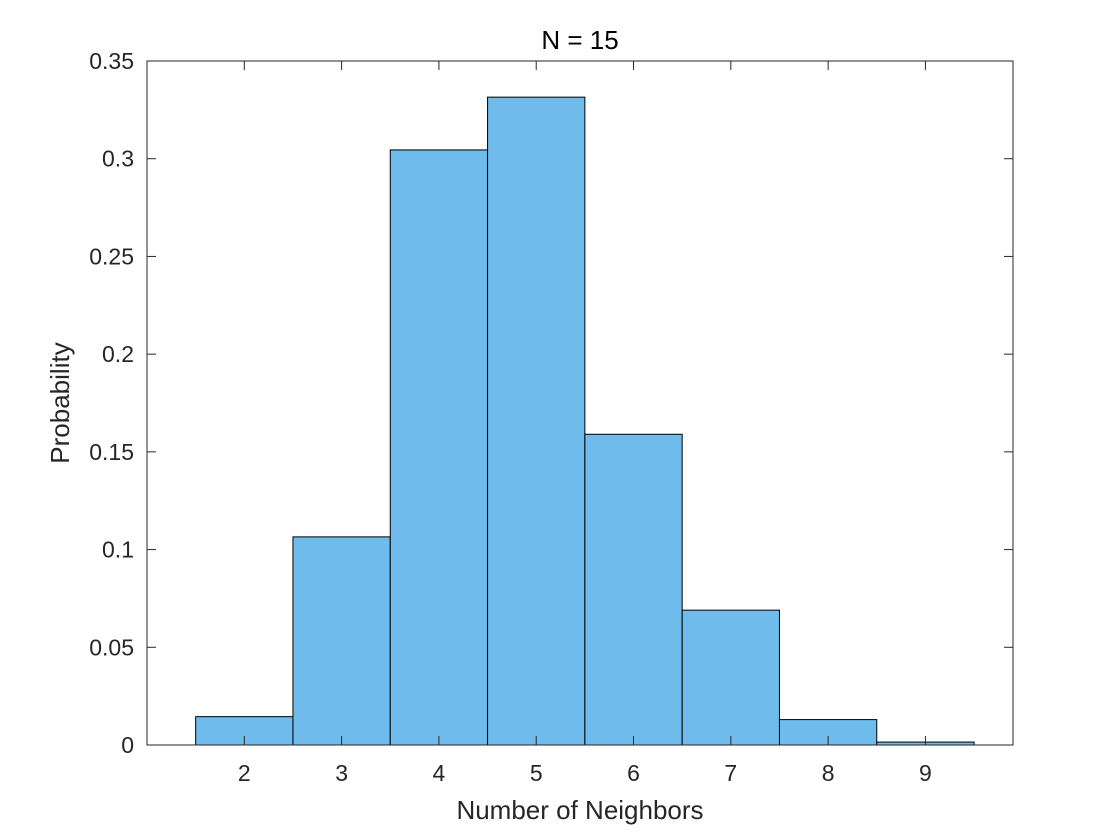  I want to click on x-tick-label: 2, so click(244, 773).